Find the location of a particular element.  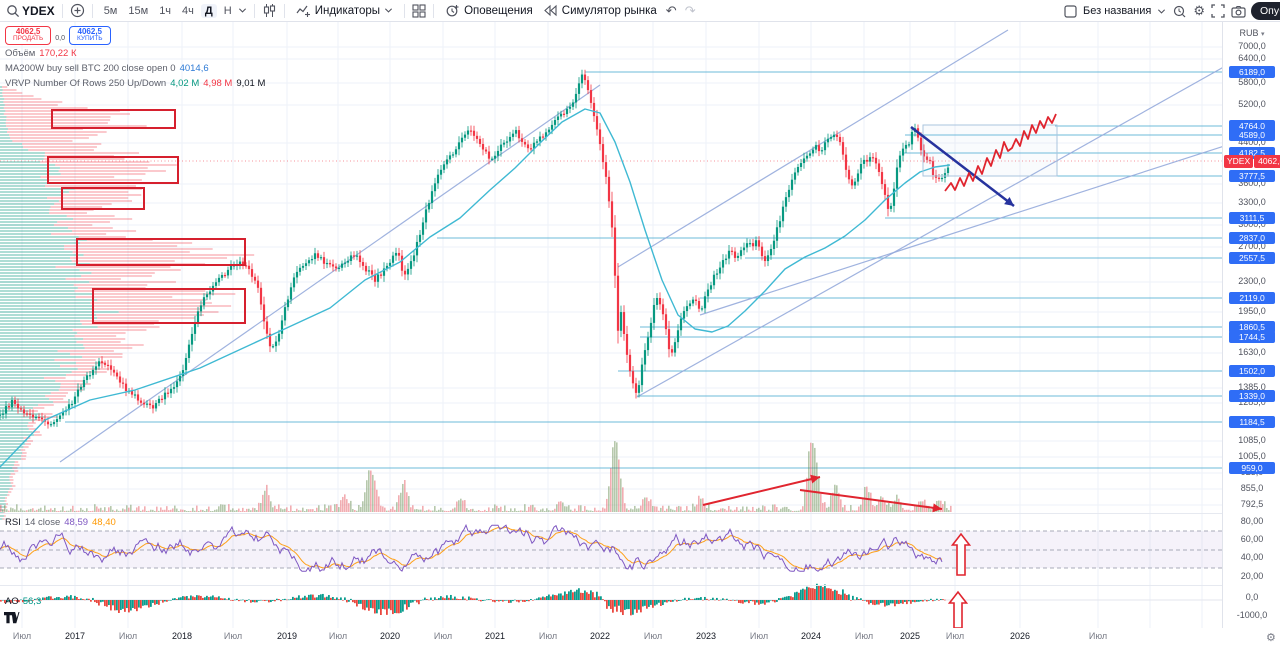

rsi-title: RSI is located at coordinates (13, 522).